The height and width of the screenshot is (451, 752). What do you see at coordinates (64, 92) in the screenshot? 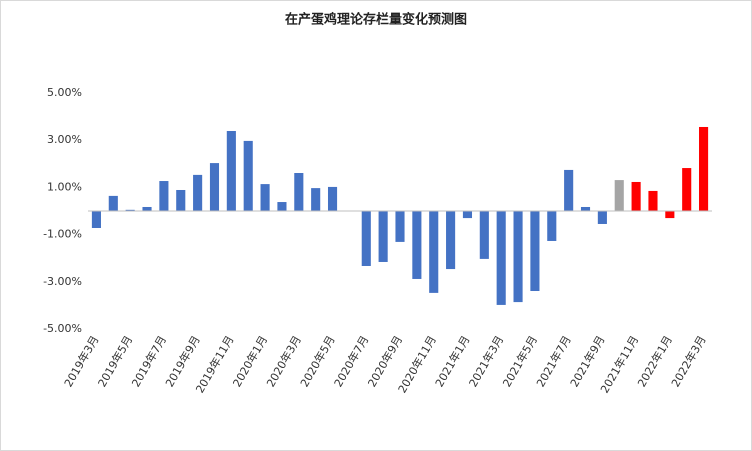
I see `y-tick-label: 5.00%` at bounding box center [64, 92].